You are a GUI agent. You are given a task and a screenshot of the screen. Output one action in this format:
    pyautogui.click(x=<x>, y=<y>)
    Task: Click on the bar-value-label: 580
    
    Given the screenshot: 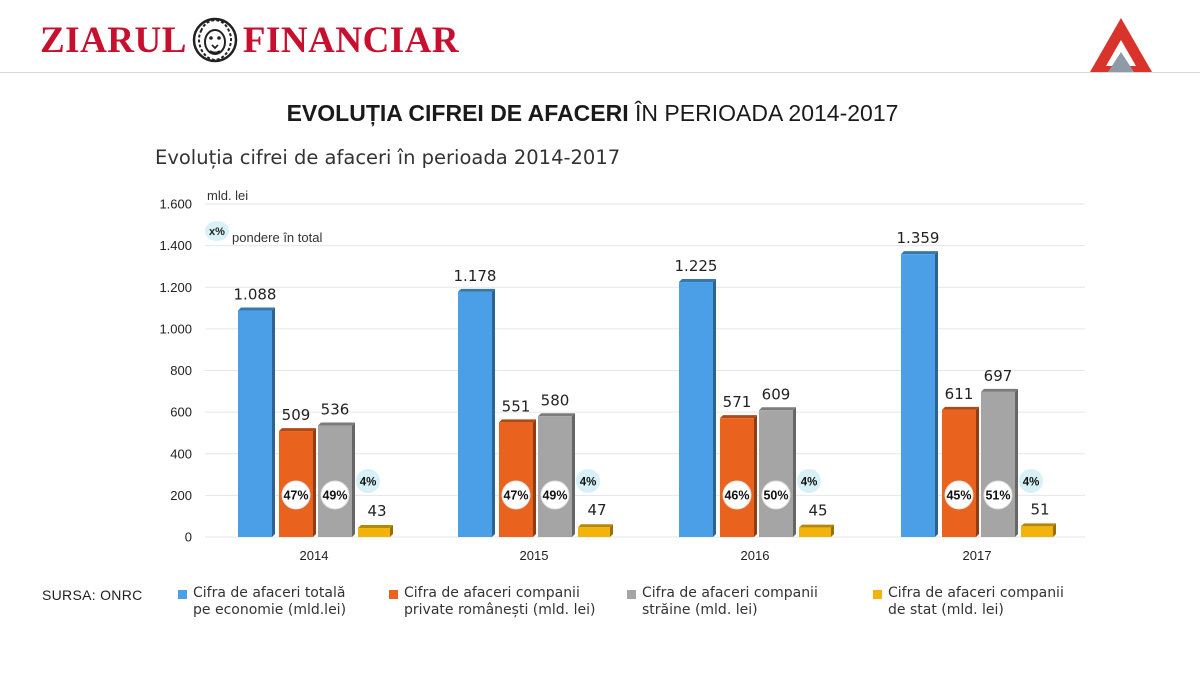 What is the action you would take?
    pyautogui.click(x=555, y=400)
    